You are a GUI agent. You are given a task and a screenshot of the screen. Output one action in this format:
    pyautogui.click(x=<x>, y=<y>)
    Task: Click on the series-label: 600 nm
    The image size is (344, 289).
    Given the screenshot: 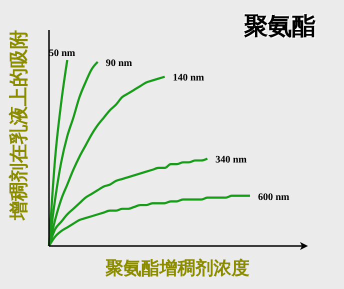 What is the action you would take?
    pyautogui.click(x=274, y=197)
    